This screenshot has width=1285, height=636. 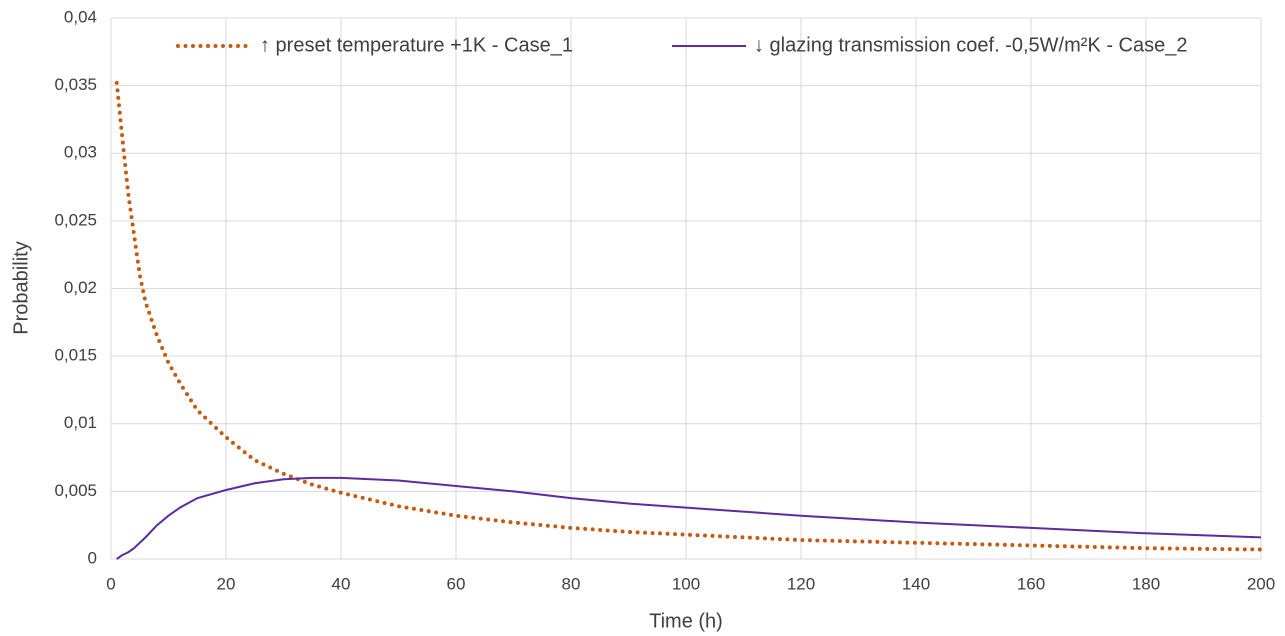 What do you see at coordinates (80, 16) in the screenshot?
I see `y-tick-label: 0,04` at bounding box center [80, 16].